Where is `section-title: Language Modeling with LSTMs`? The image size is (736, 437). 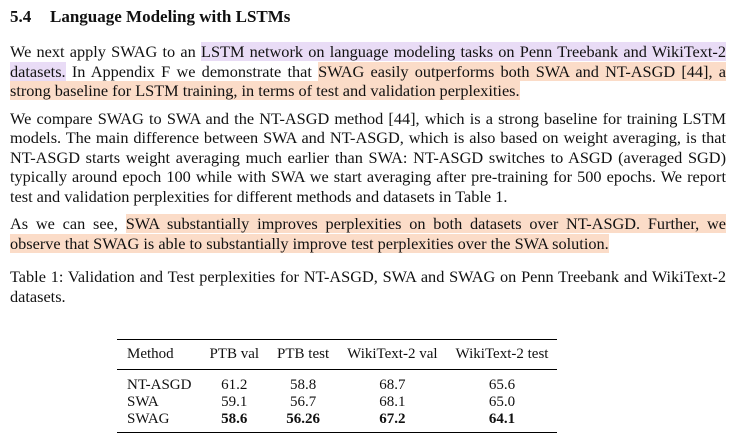
section-title: Language Modeling with LSTMs is located at coordinates (170, 16).